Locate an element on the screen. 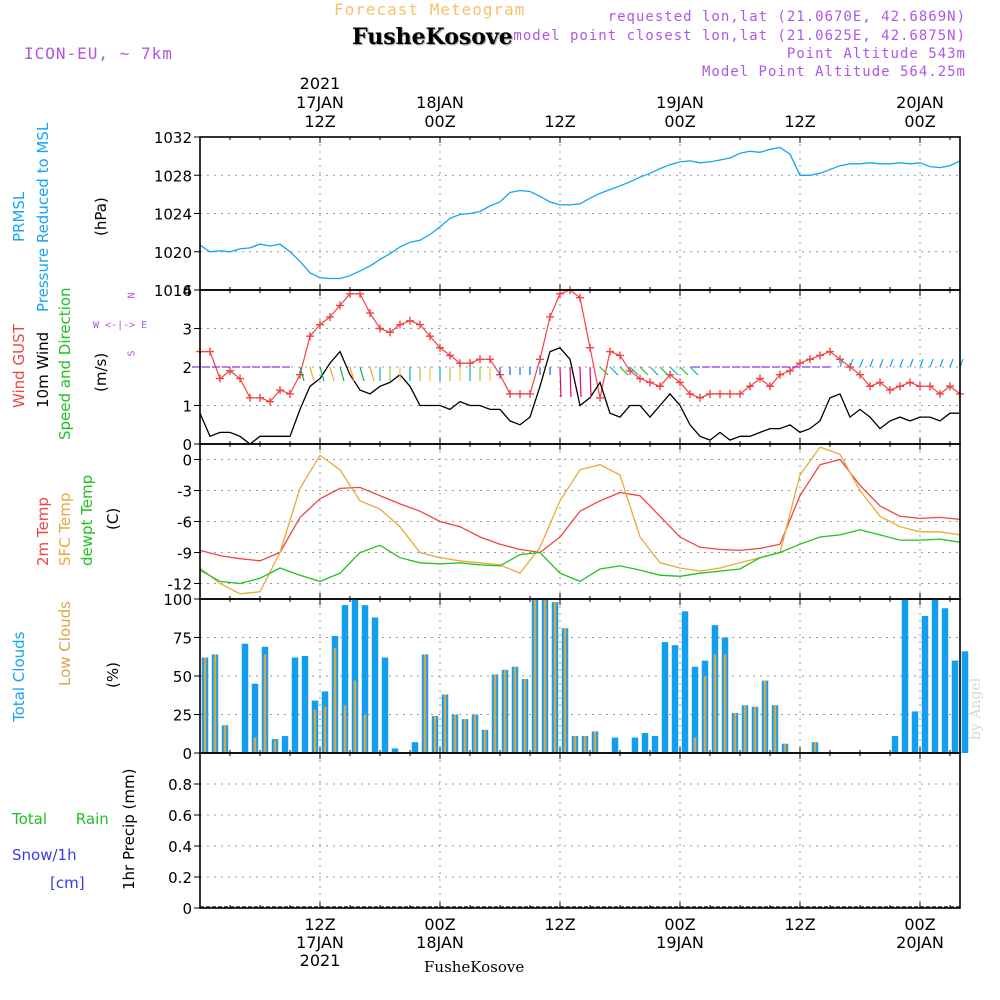 This screenshot has width=1000, height=1000. y-tick-label: -9 is located at coordinates (184, 554).